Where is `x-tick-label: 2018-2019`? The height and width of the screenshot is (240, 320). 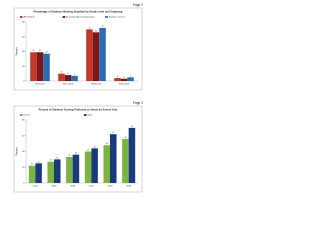
x-tick-label: 2018-2019 is located at coordinates (96, 85).